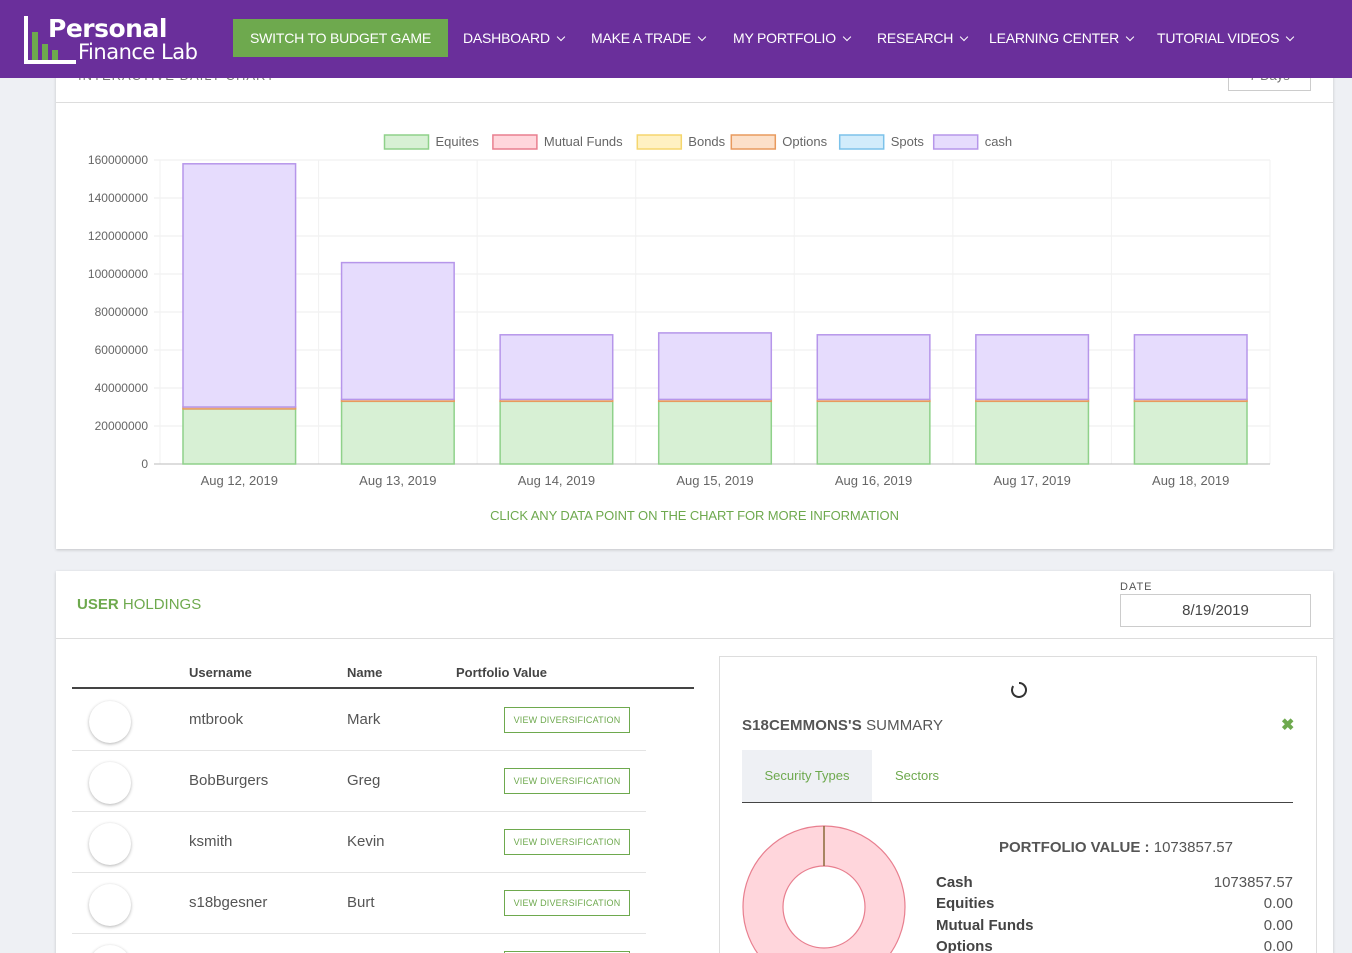  I want to click on nav-my-portfolio: MY PORTFOLIO, so click(792, 38).